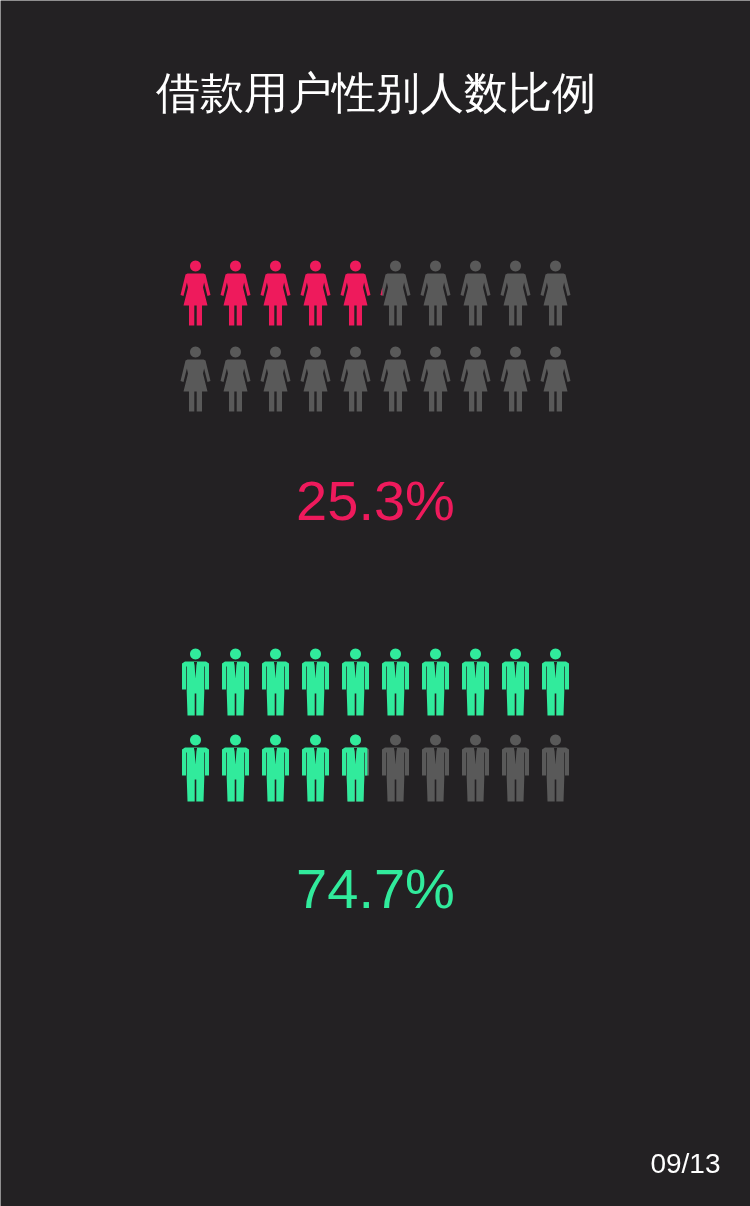 The width and height of the screenshot is (750, 1206). I want to click on data-label: 25.3%, so click(375, 500).